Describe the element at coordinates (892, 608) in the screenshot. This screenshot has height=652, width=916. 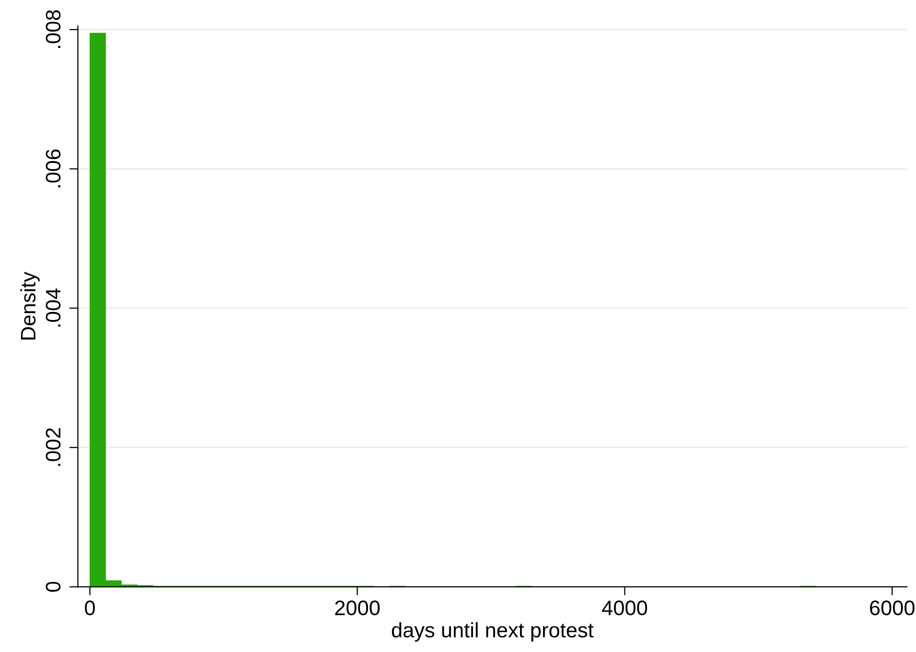
I see `x-tick-label: 6000` at that location.